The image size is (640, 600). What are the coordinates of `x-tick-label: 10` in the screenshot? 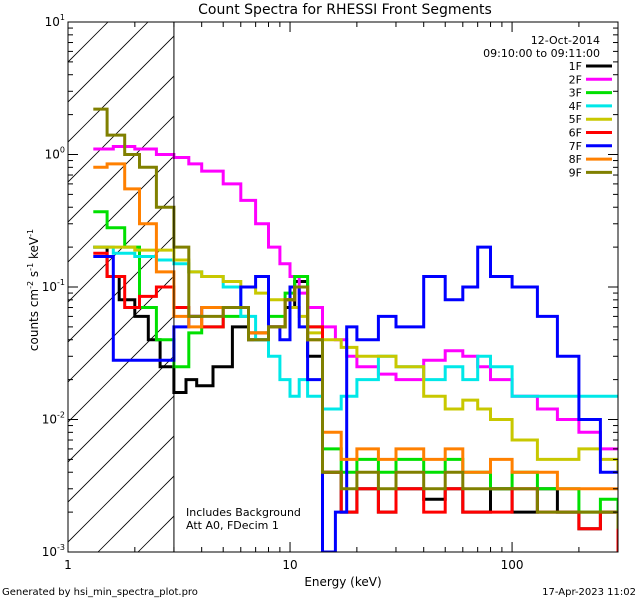 It's located at (289, 565).